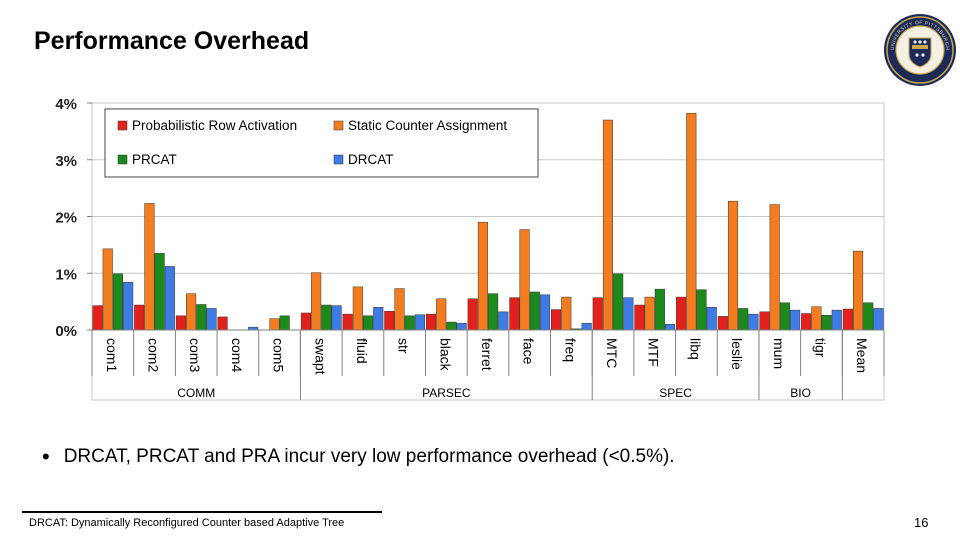 The height and width of the screenshot is (540, 960). What do you see at coordinates (534, 311) in the screenshot?
I see `bar-prcat-face` at bounding box center [534, 311].